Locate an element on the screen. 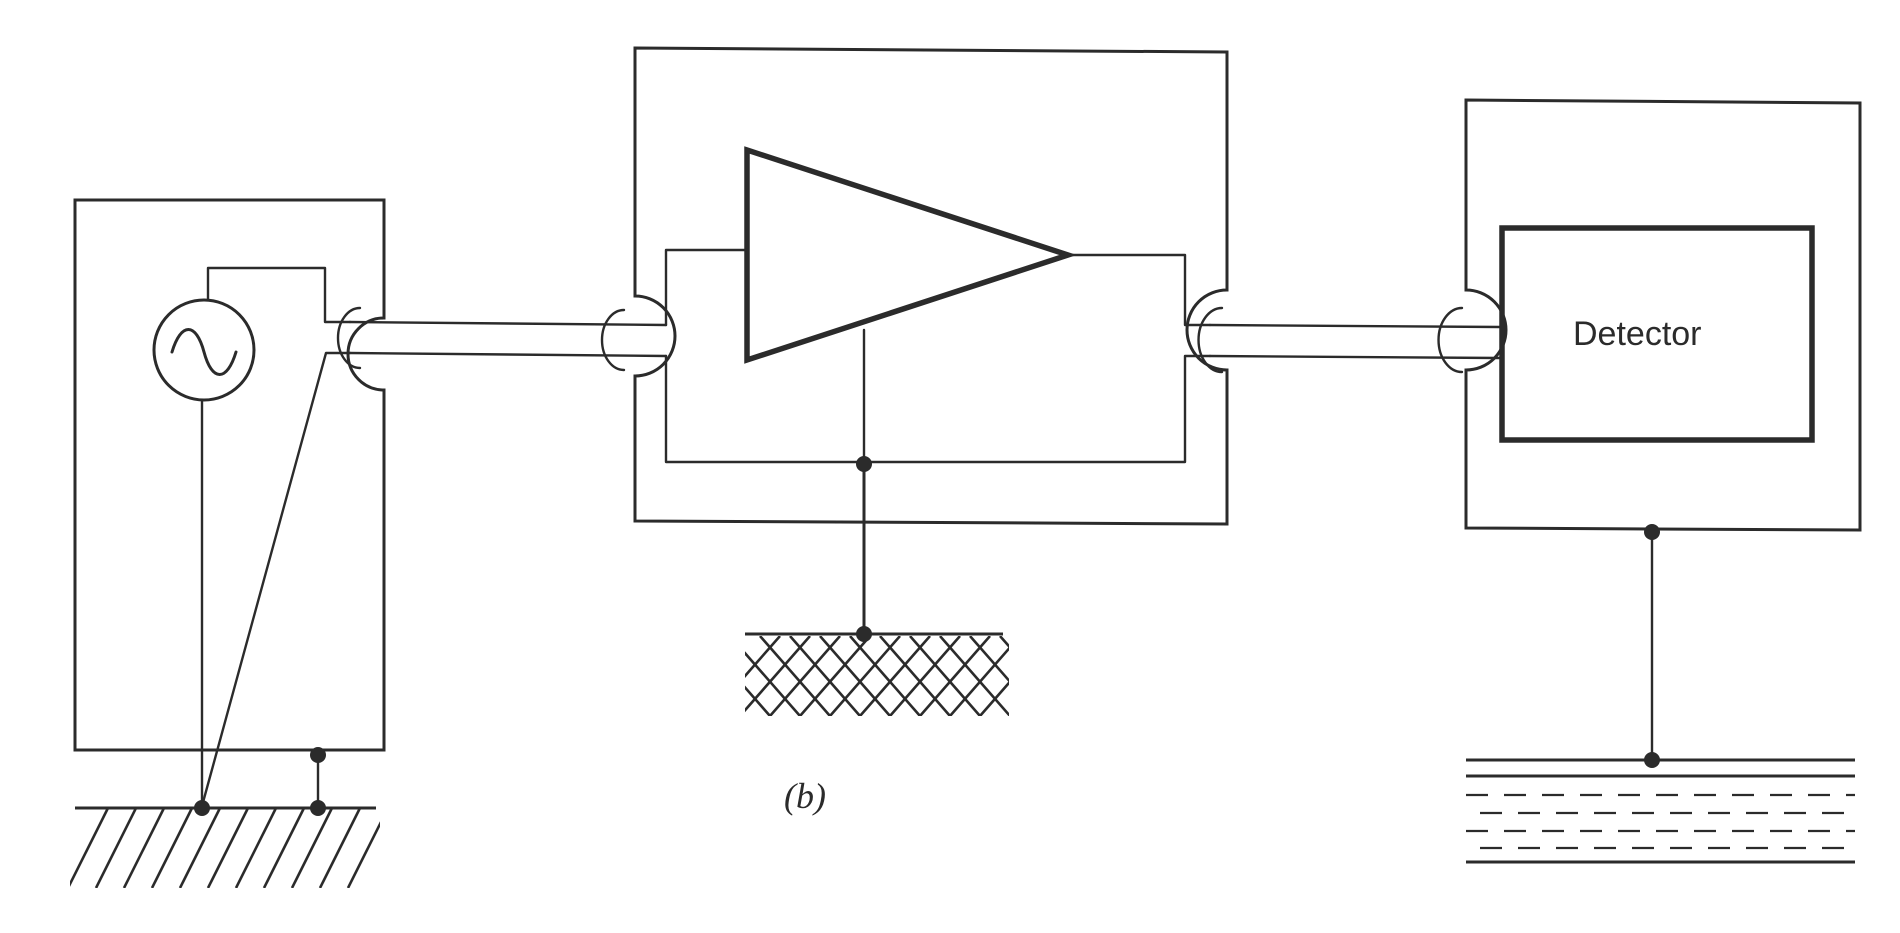 Image resolution: width=1900 pixels, height=933 pixels. amp-output-lead is located at coordinates (1139, 290).